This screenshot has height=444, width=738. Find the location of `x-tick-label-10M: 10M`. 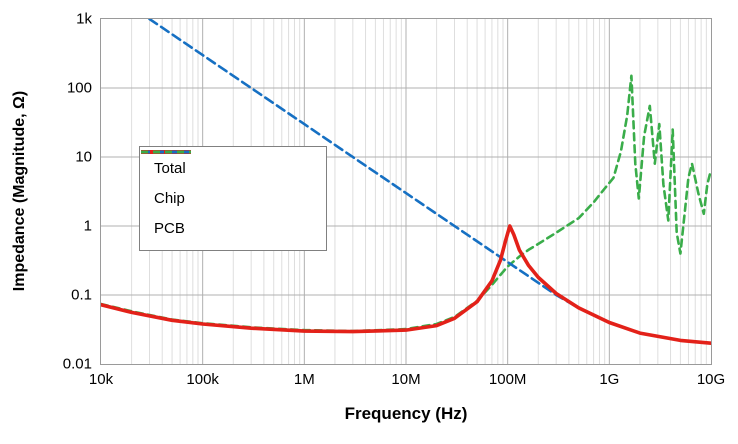

x-tick-label-10M: 10M is located at coordinates (406, 379).